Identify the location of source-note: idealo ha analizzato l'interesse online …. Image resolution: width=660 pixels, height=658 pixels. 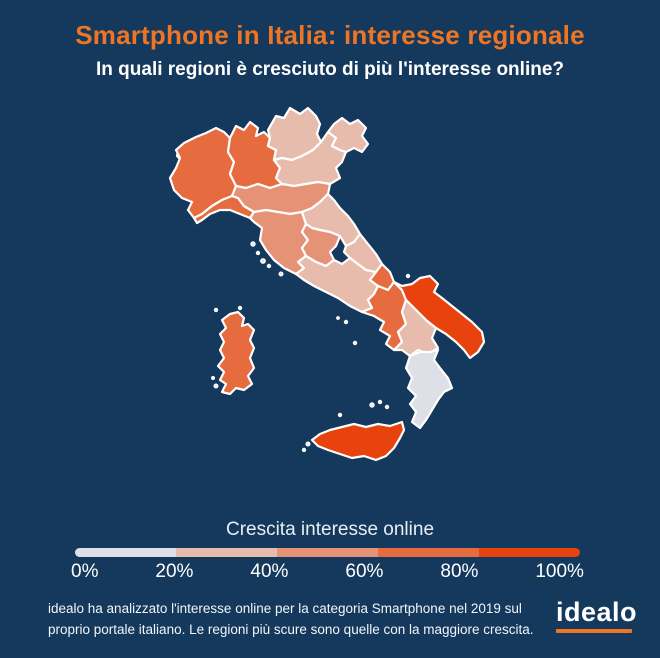
(291, 619).